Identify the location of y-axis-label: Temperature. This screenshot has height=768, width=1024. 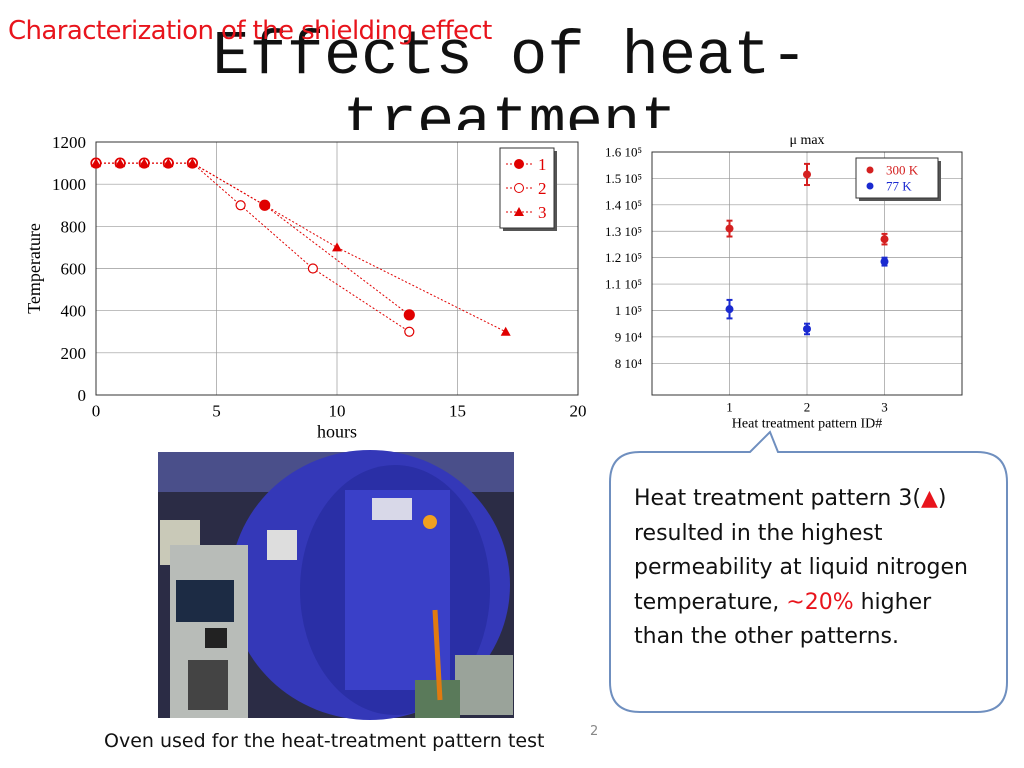
(34, 268).